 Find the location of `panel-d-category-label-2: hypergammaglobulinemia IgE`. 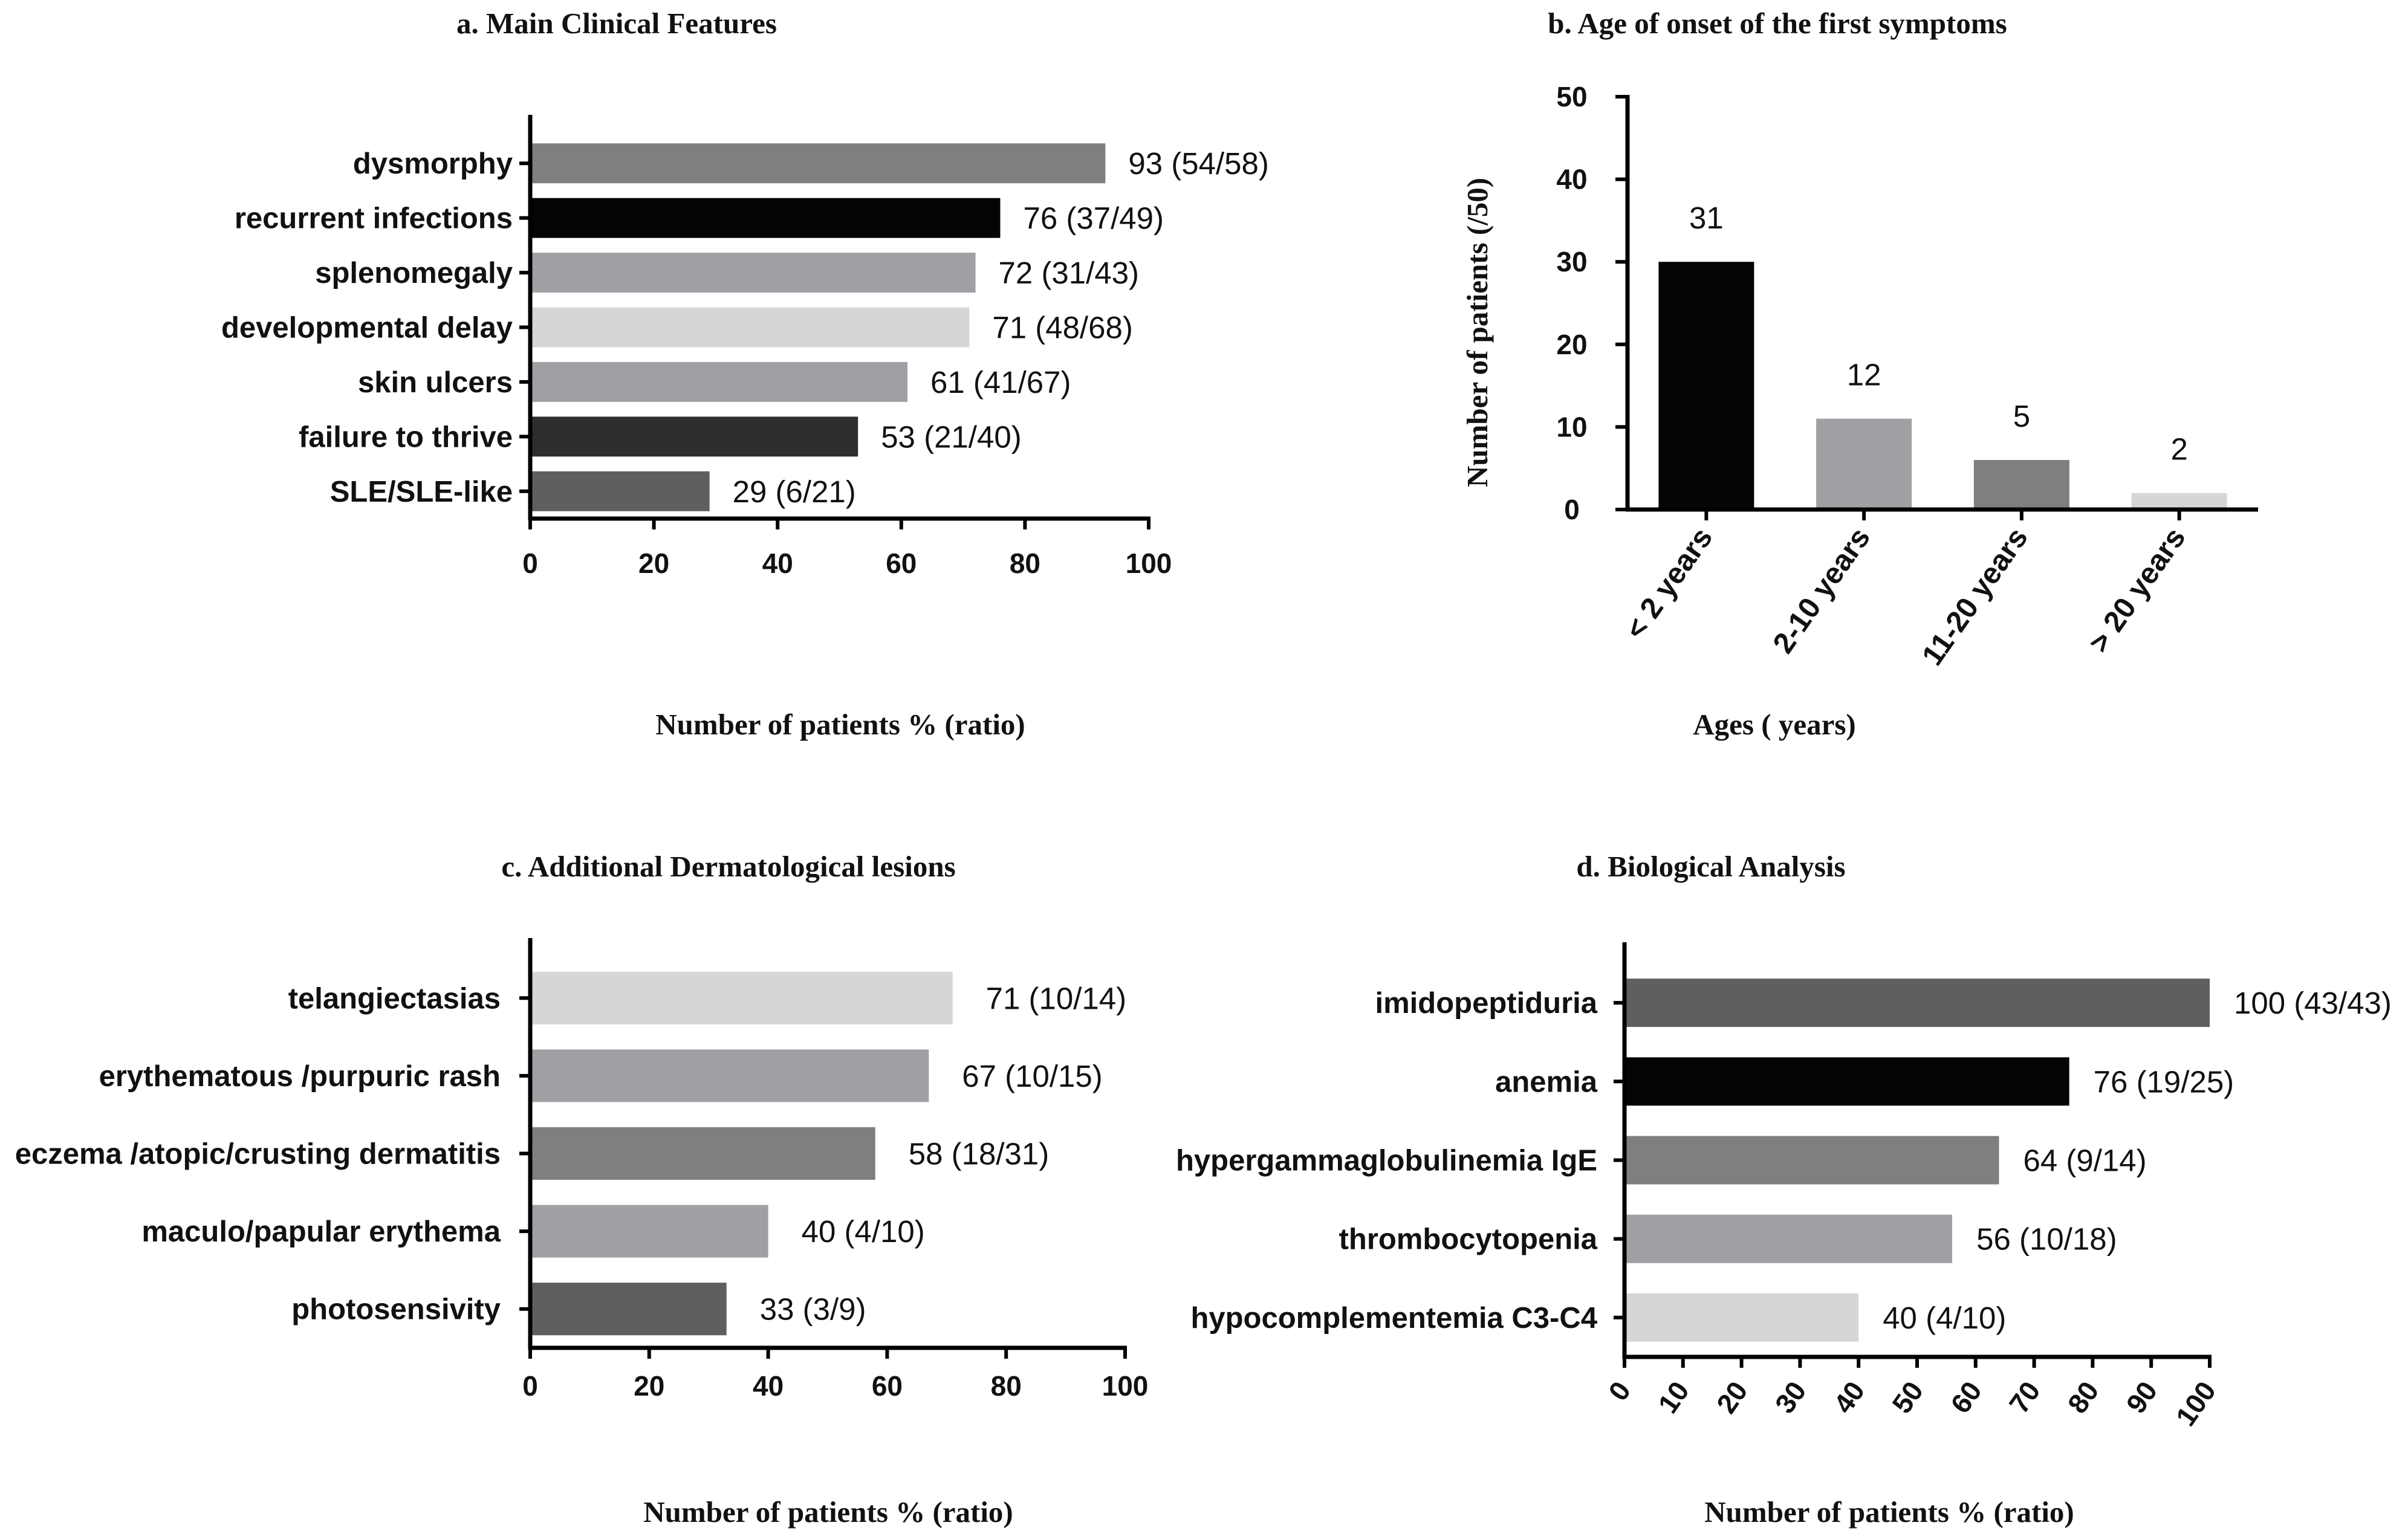

panel-d-category-label-2: hypergammaglobulinemia IgE is located at coordinates (1386, 1161).